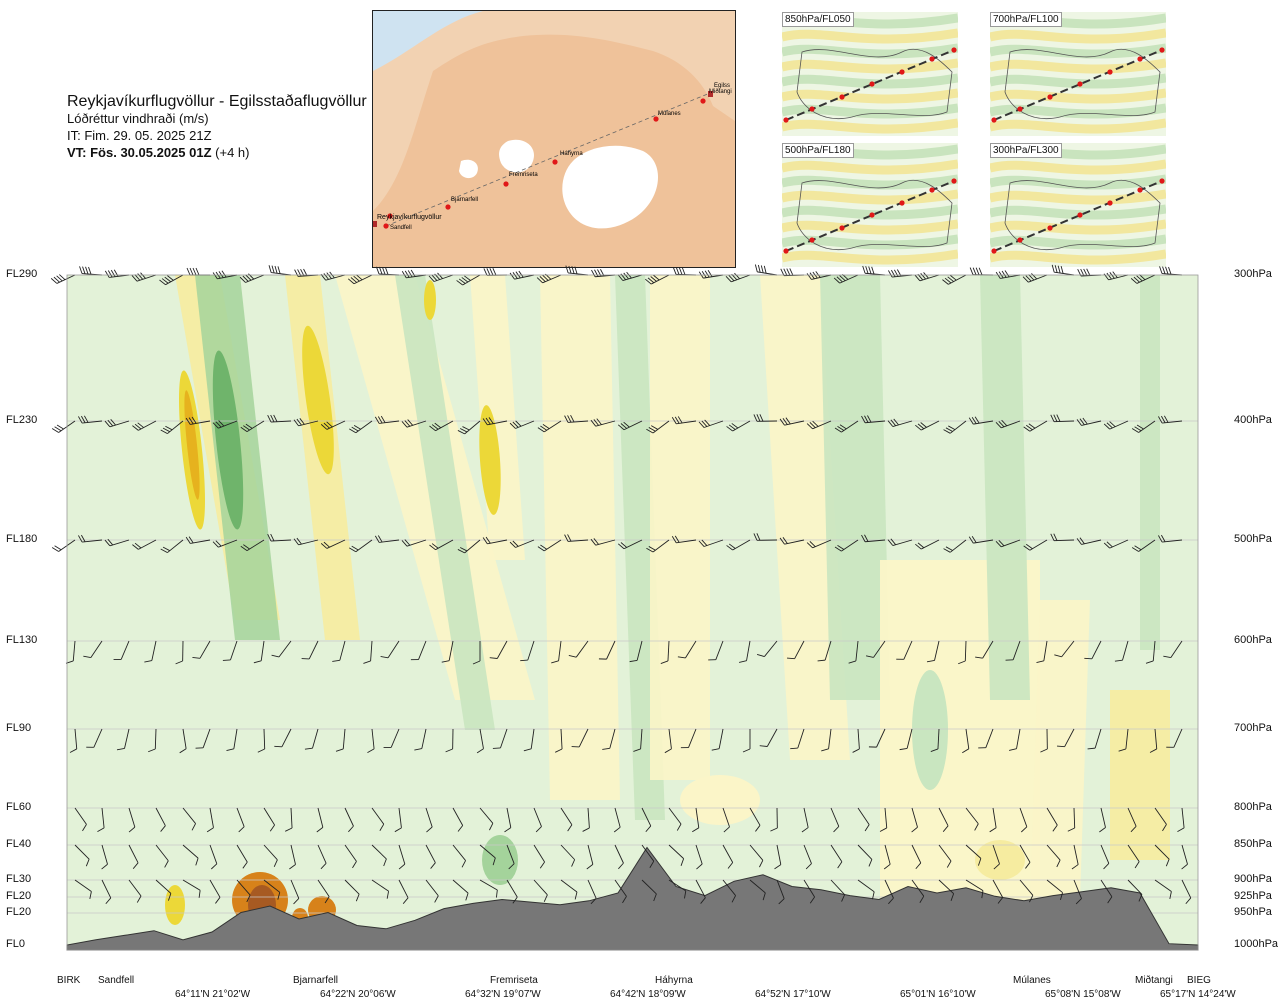 This screenshot has width=1280, height=1005. Describe the element at coordinates (430, 300) in the screenshot. I see `wind-patch` at that location.